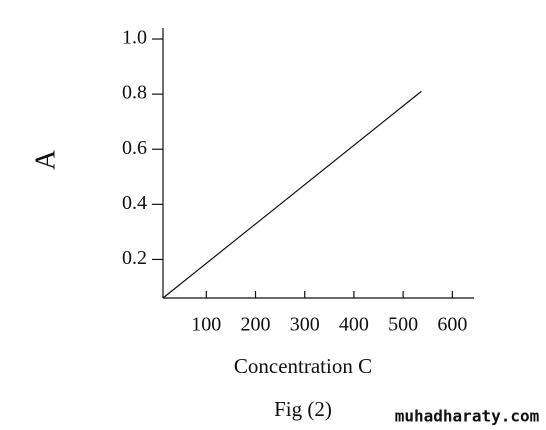 Image resolution: width=546 pixels, height=430 pixels. What do you see at coordinates (452, 325) in the screenshot?
I see `x-tick-label: 600` at bounding box center [452, 325].